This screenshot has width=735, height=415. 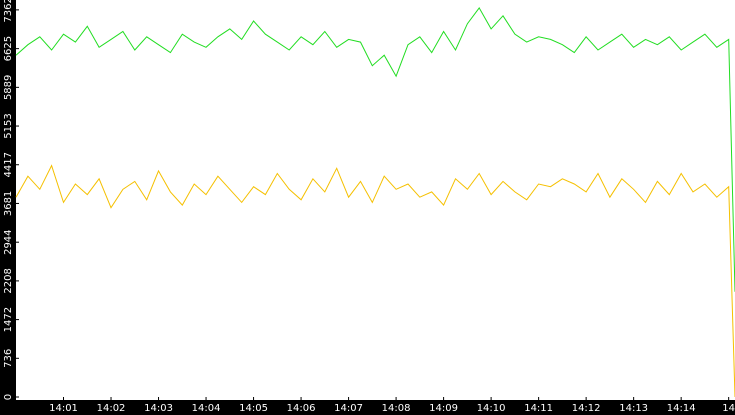 What do you see at coordinates (8, 241) in the screenshot?
I see `y-tick-label: 2944` at bounding box center [8, 241].